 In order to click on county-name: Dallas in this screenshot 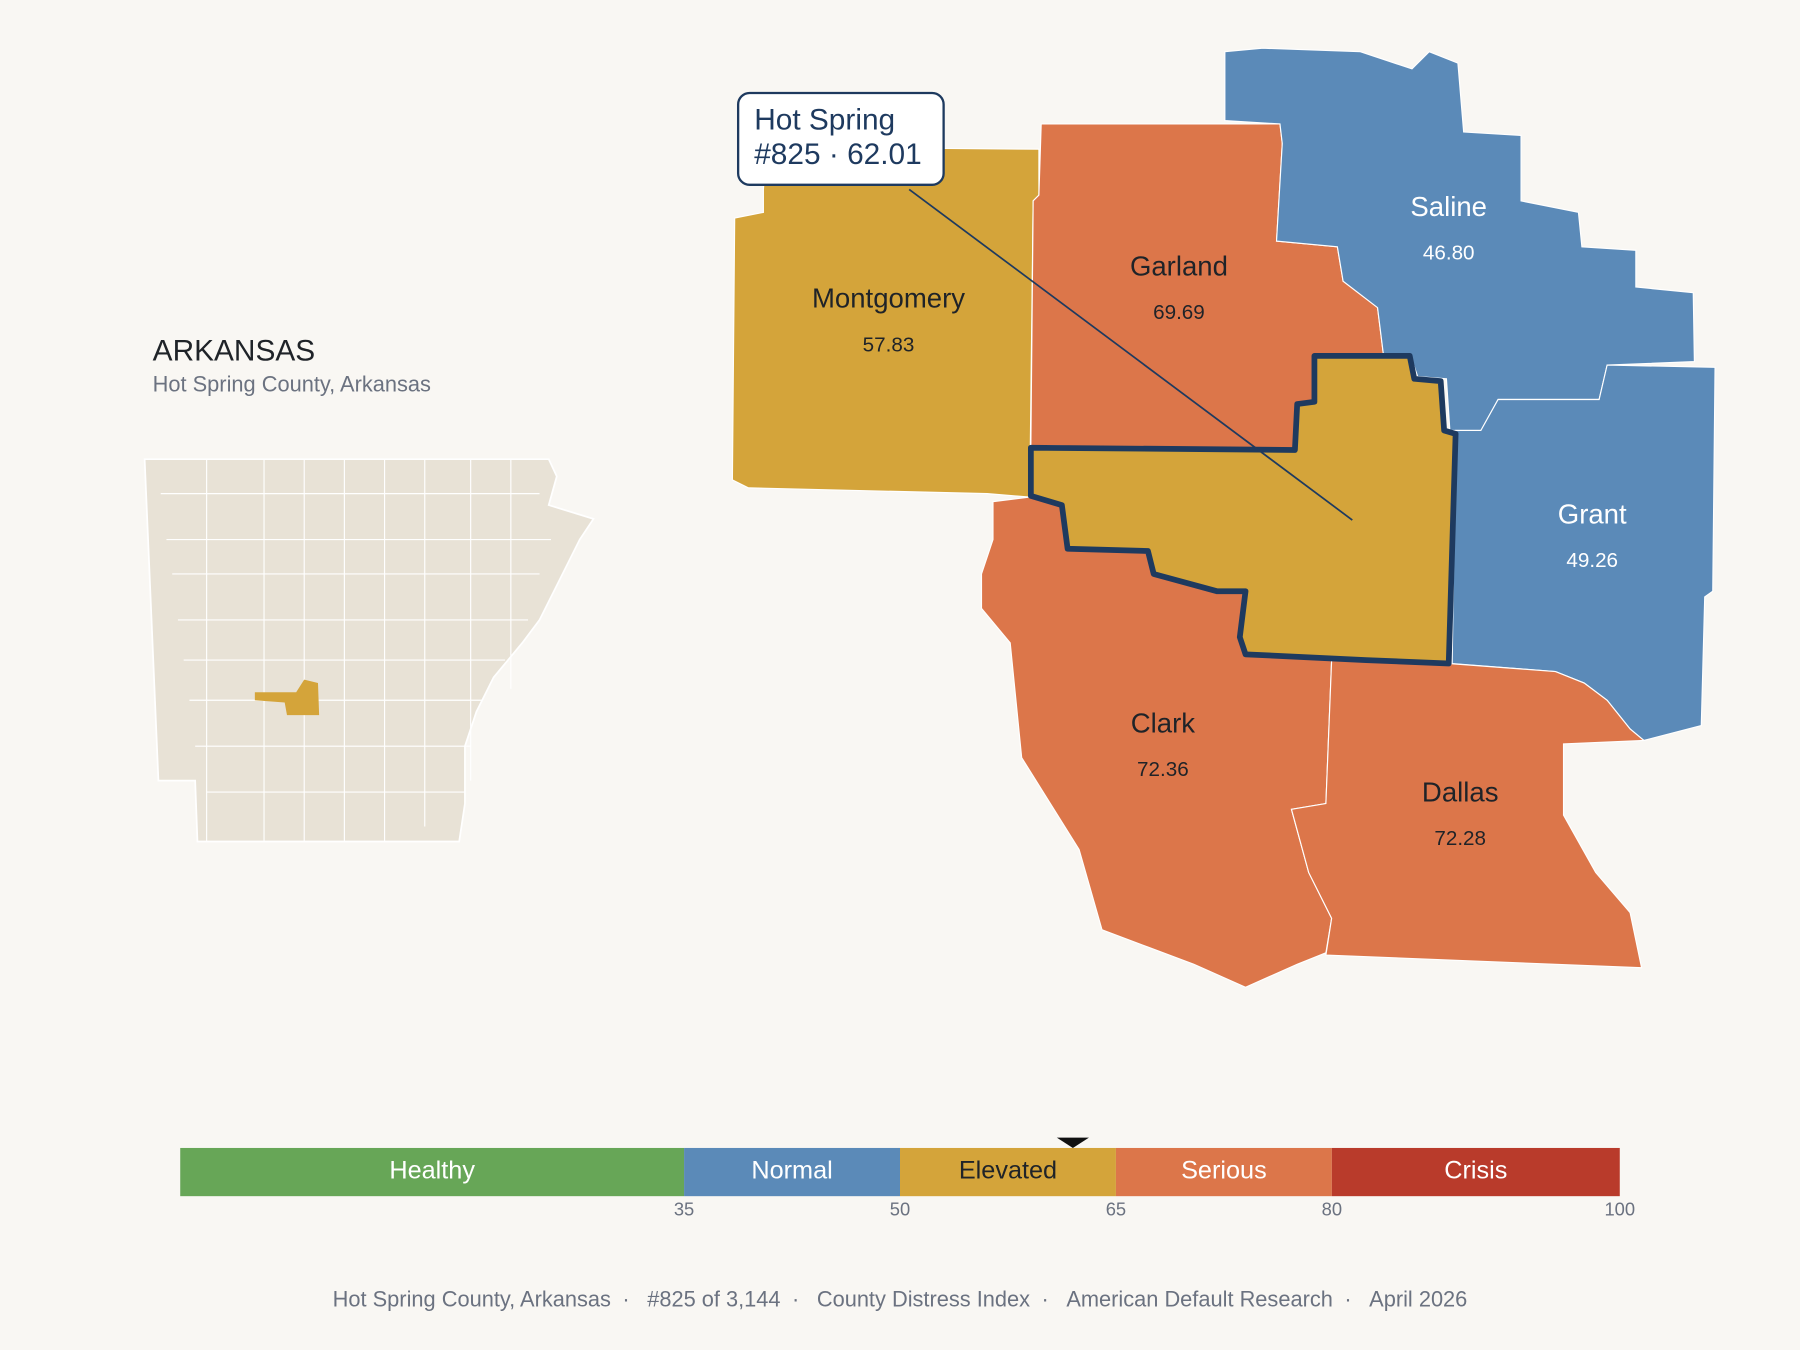, I will do `click(1460, 791)`.